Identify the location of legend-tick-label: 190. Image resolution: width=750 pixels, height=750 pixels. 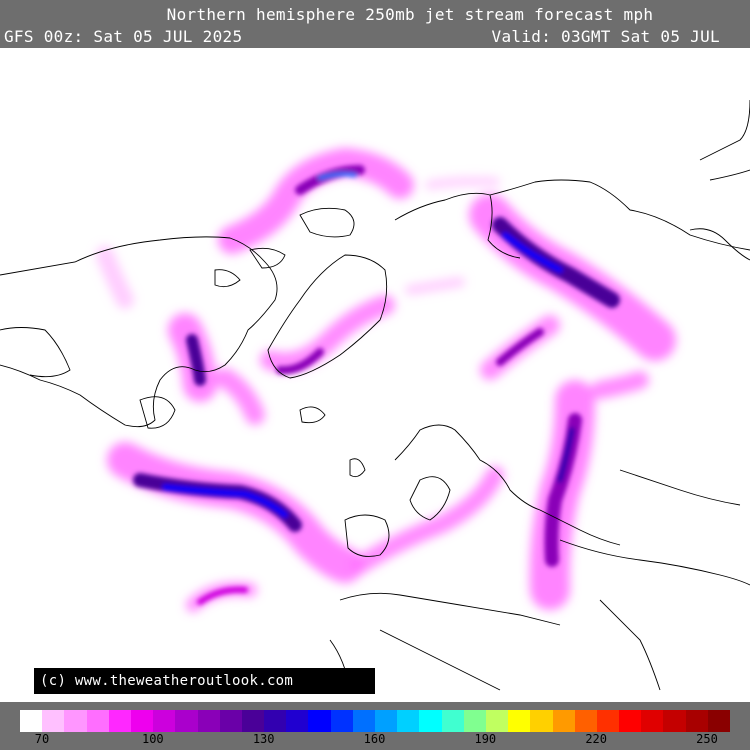
(485, 739).